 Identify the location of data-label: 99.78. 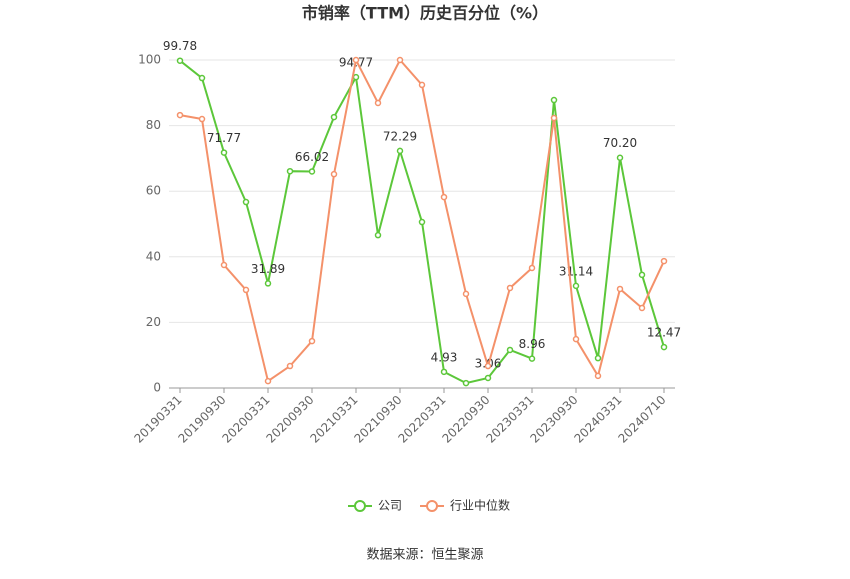
(180, 46).